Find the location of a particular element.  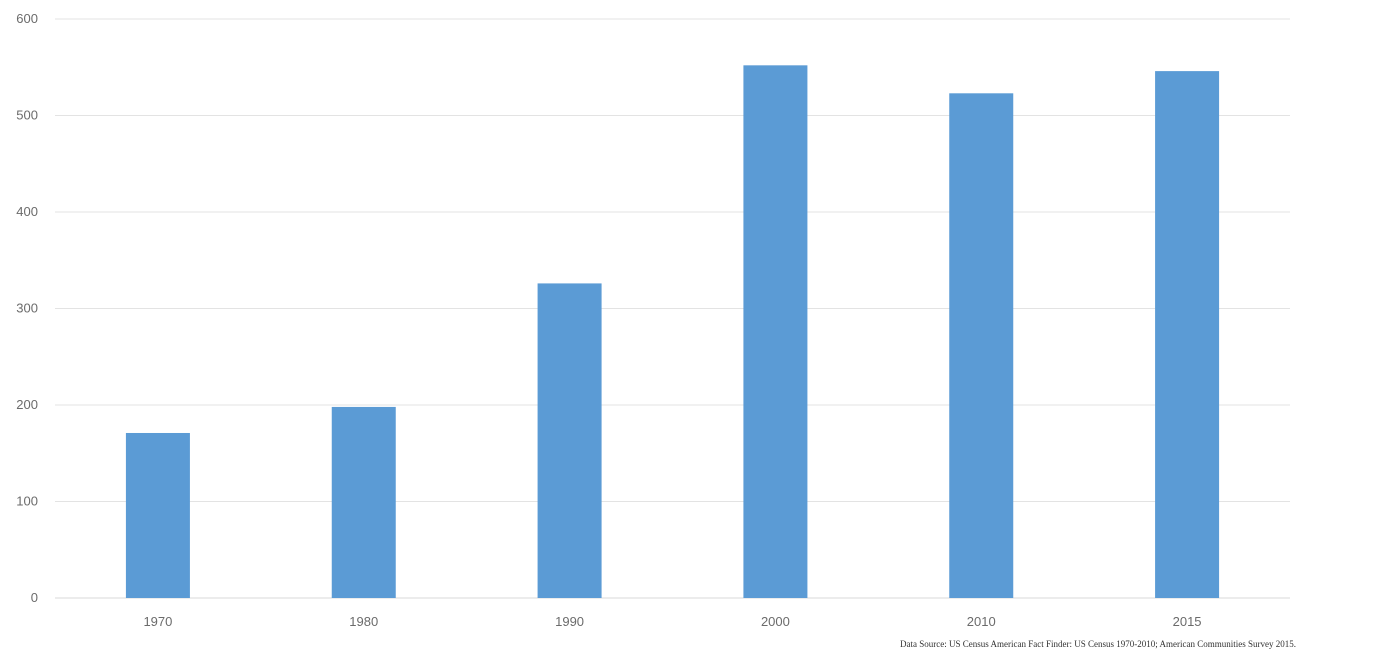

bar-2010 is located at coordinates (981, 346).